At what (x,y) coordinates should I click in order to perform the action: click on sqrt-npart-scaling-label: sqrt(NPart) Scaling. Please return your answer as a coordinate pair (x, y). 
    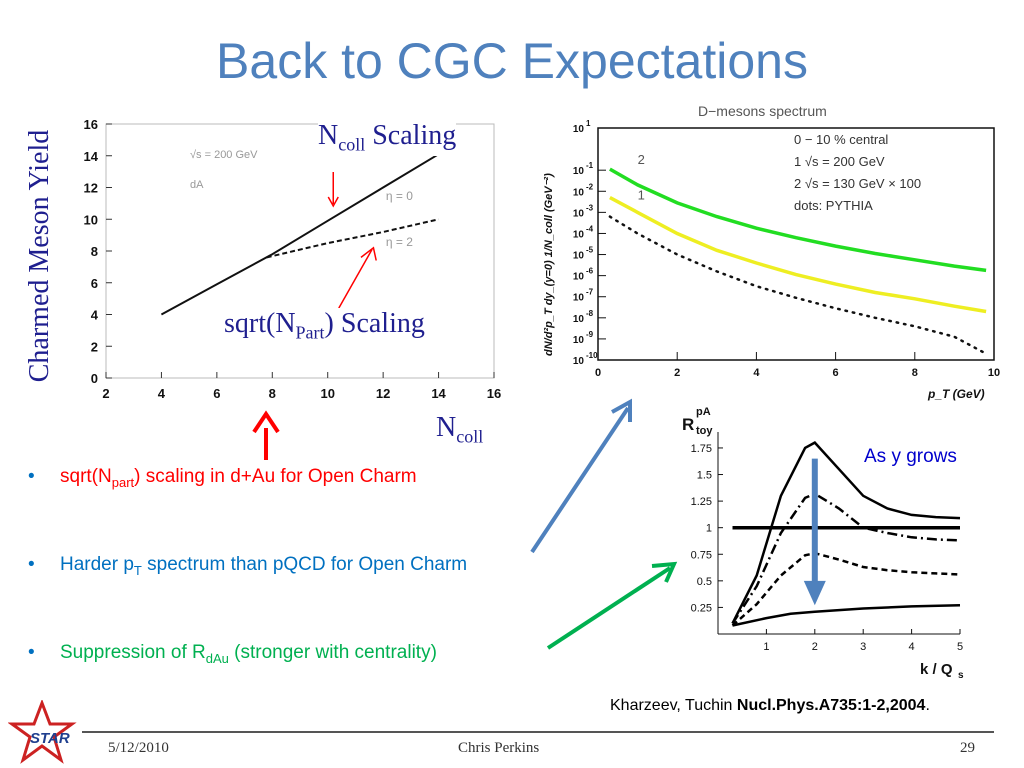
    Looking at the image, I should click on (324, 326).